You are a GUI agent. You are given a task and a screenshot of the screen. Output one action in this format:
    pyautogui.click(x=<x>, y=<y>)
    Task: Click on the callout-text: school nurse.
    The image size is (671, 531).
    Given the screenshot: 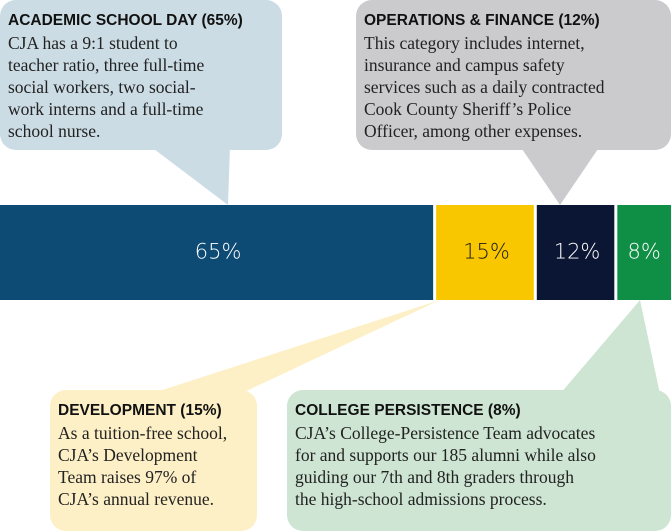 What is the action you would take?
    pyautogui.click(x=54, y=131)
    